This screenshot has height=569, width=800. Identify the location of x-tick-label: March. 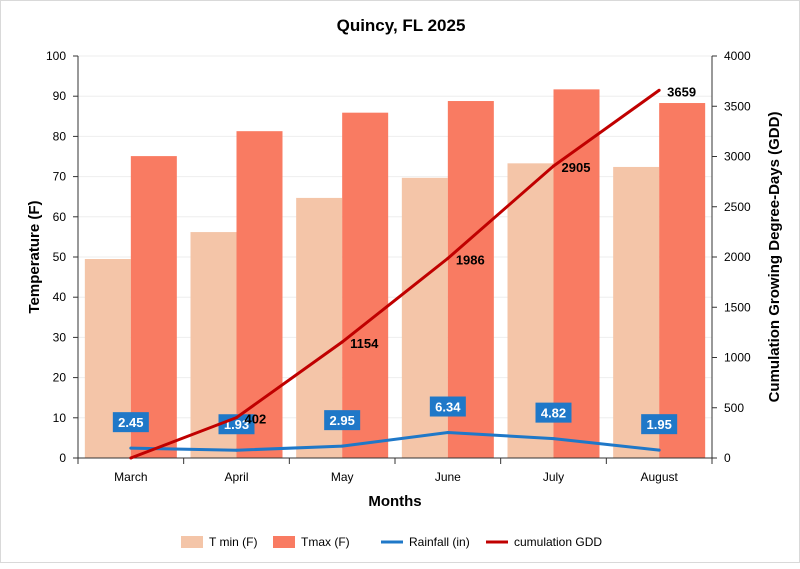
(130, 477).